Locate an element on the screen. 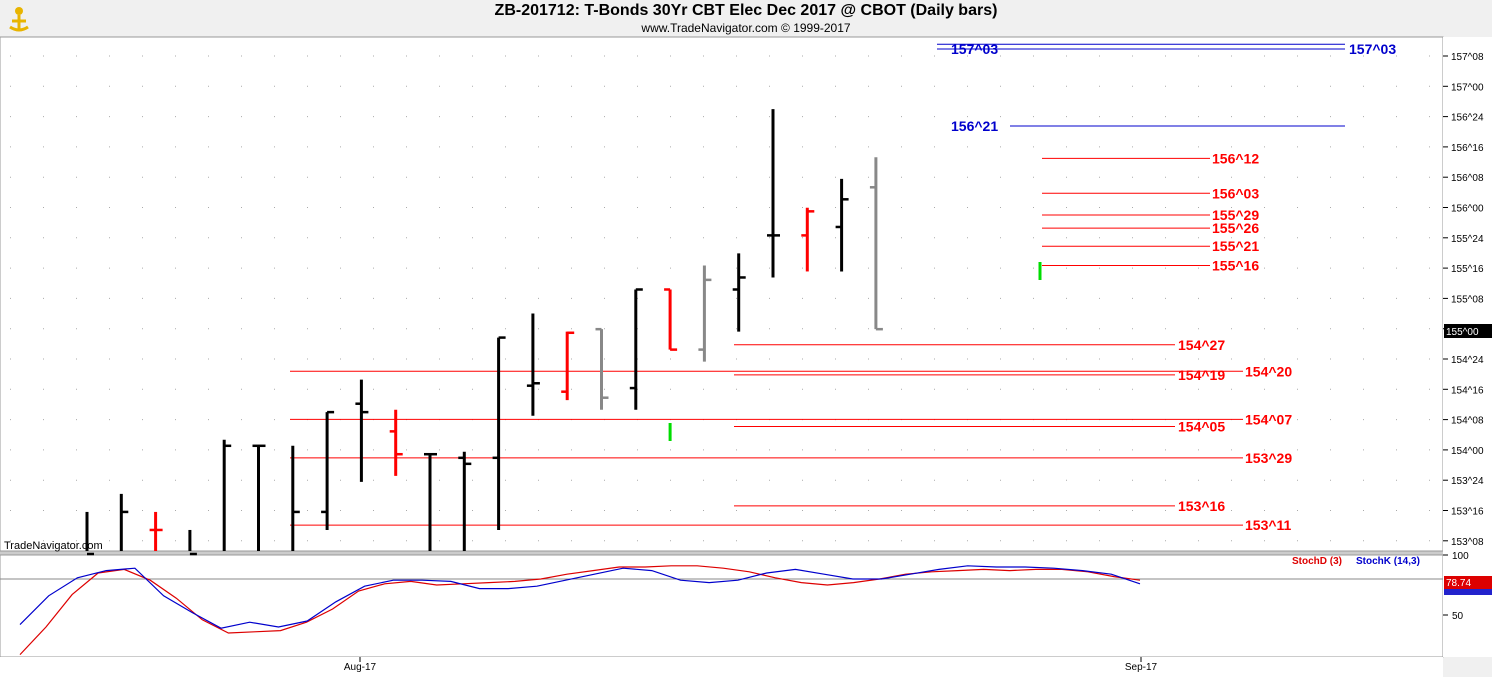  last-price-box is located at coordinates (1468, 331).